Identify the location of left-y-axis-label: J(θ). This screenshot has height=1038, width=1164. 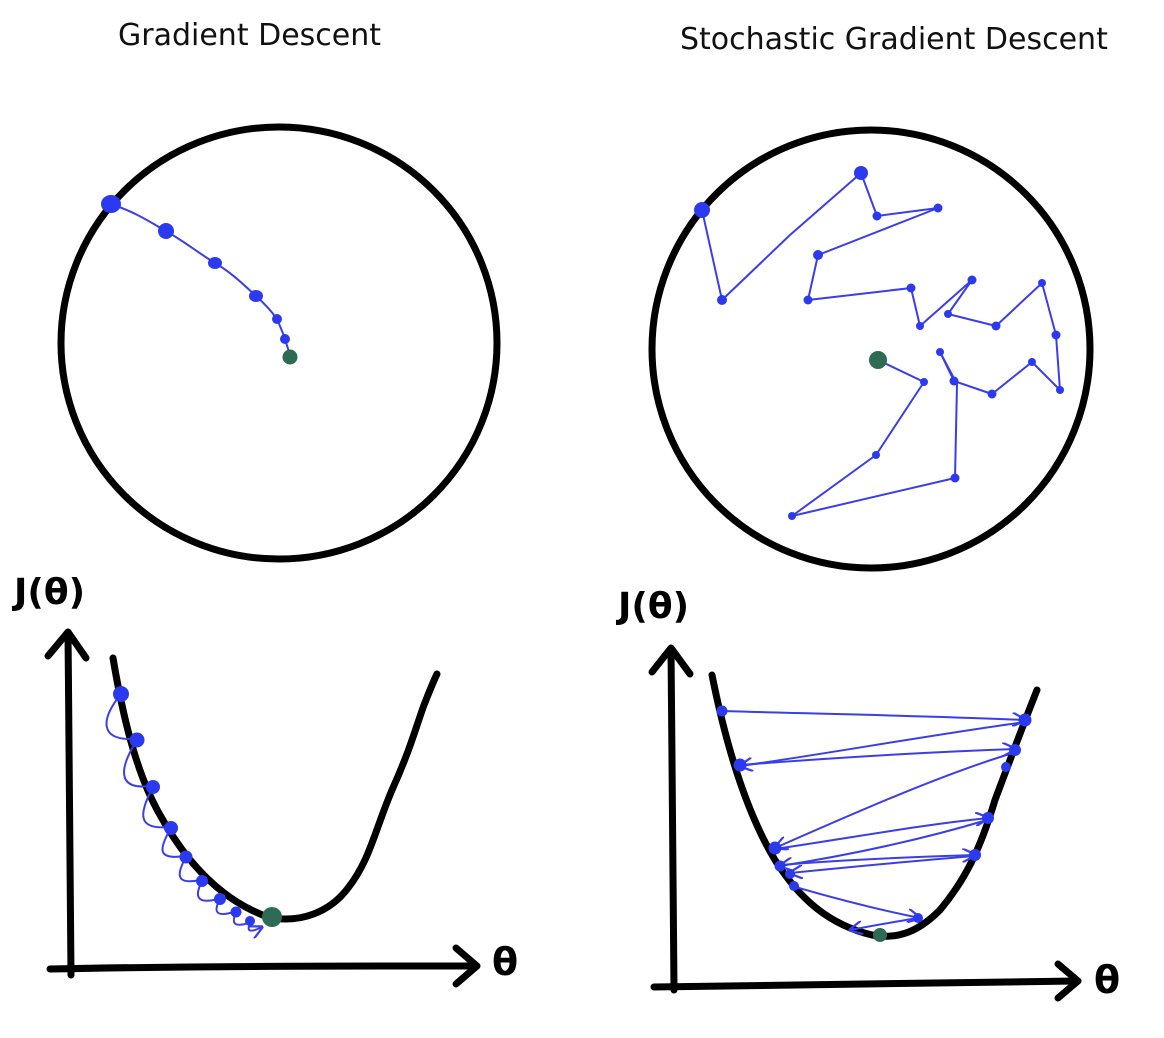
(50, 592).